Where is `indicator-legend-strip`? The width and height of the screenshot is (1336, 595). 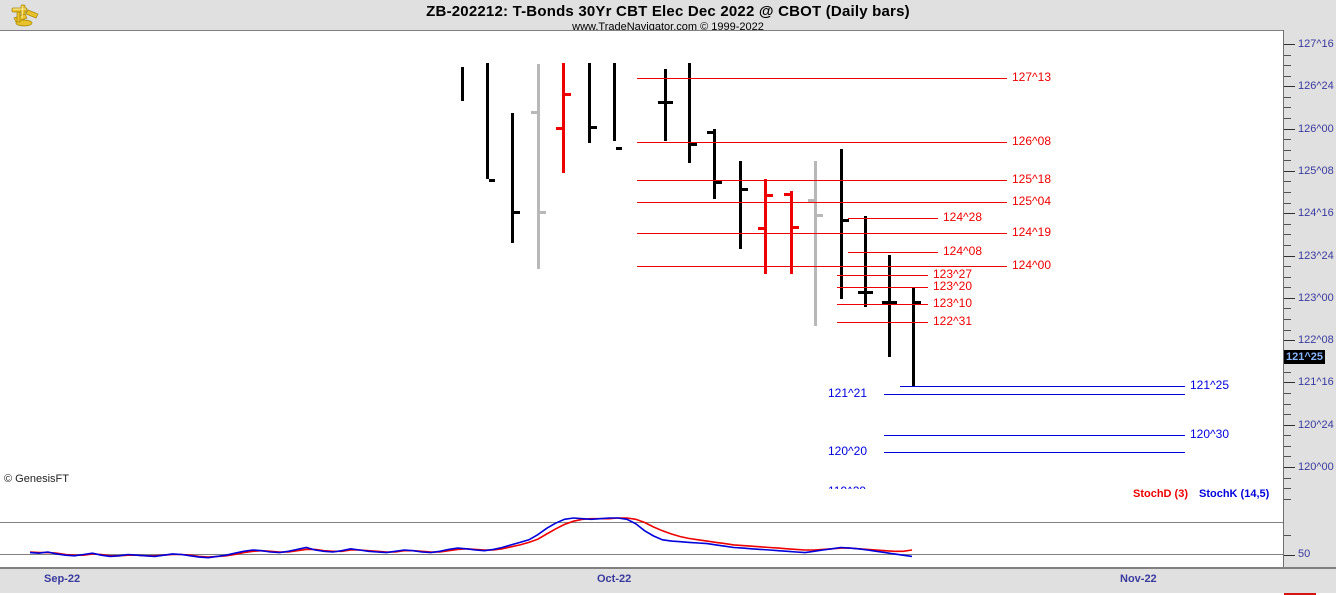
indicator-legend-strip is located at coordinates (1201, 494).